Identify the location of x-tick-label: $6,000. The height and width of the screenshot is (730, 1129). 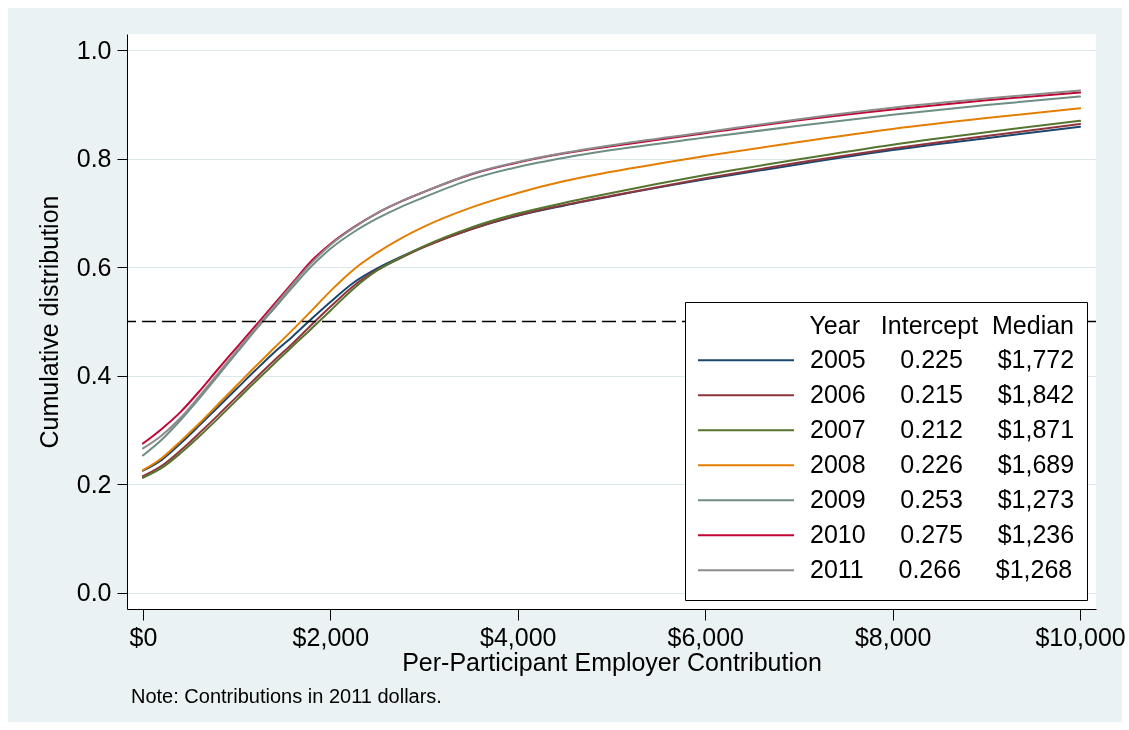
(705, 636).